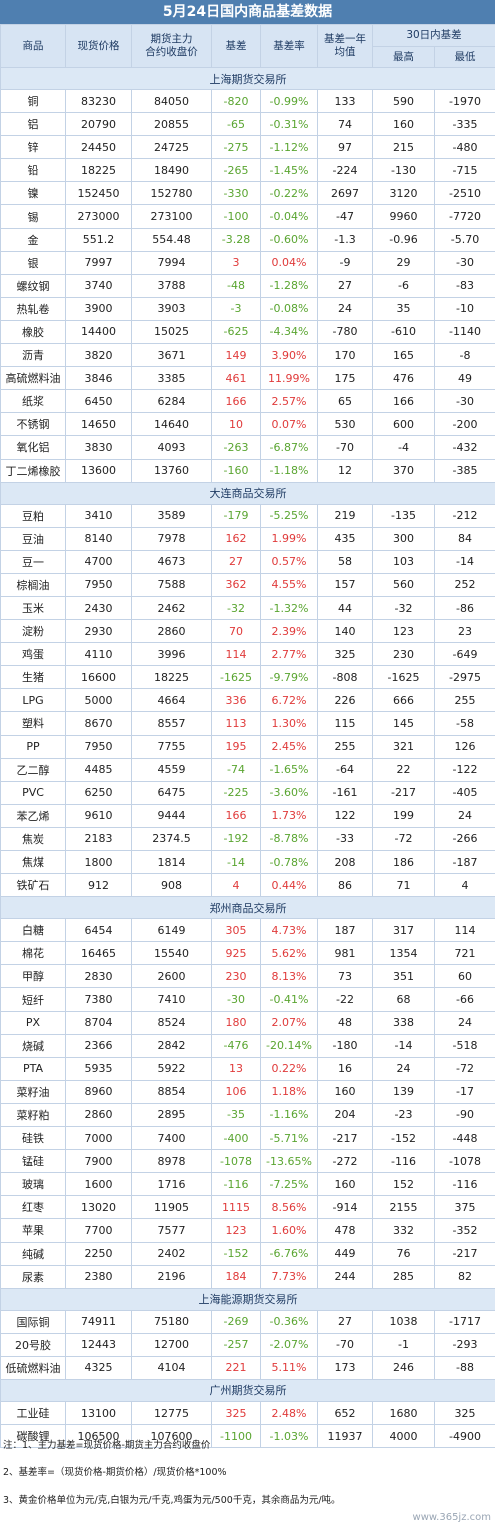  What do you see at coordinates (403, 1045) in the screenshot?
I see `cell-high: -14` at bounding box center [403, 1045].